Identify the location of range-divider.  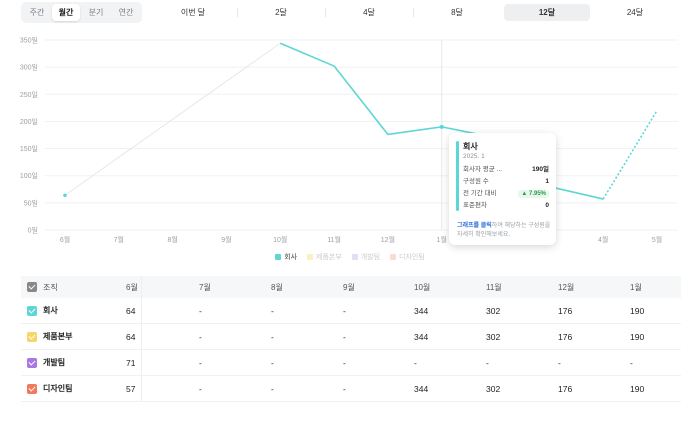
(237, 12).